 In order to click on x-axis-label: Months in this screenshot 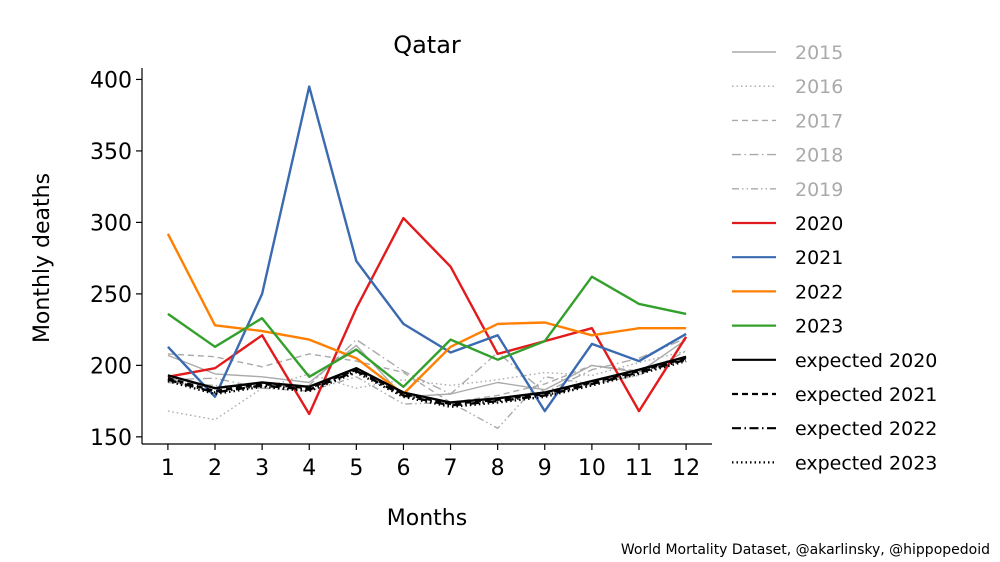, I will do `click(427, 518)`.